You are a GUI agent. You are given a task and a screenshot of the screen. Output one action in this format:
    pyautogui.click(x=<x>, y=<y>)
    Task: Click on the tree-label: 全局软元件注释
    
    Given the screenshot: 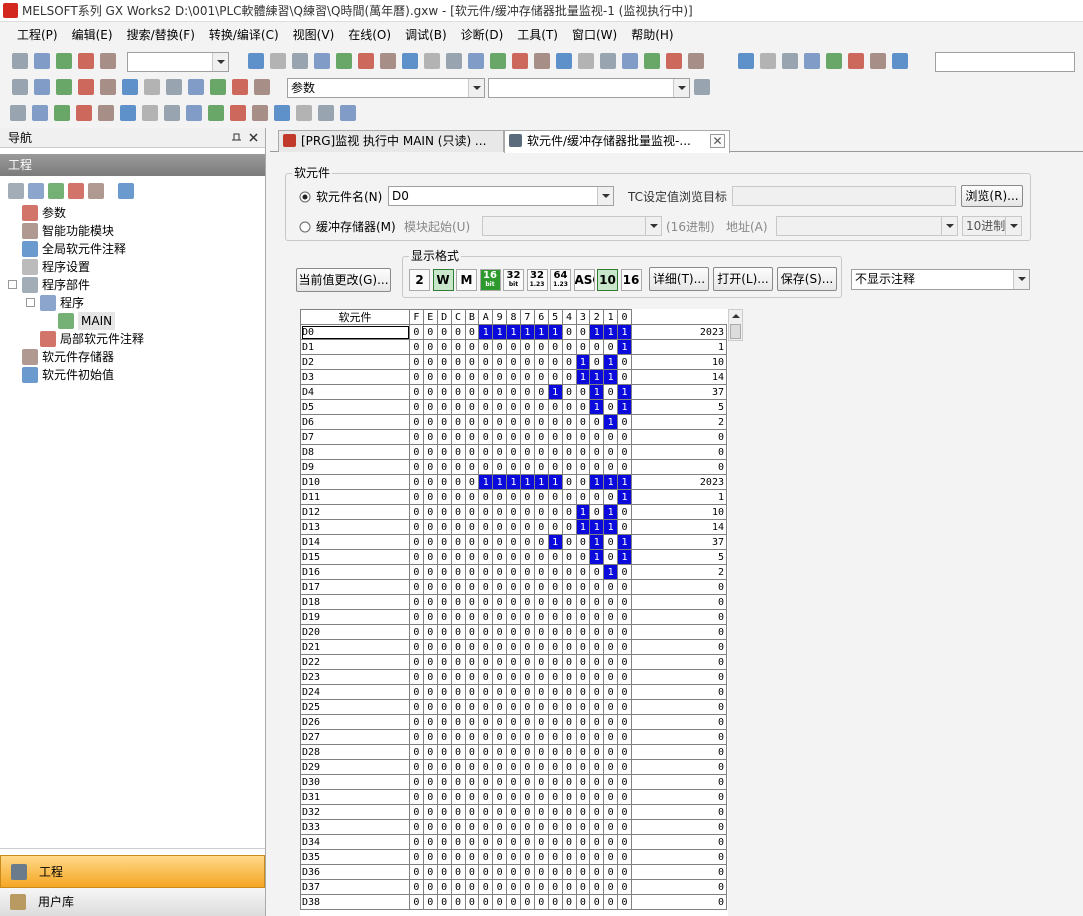 What is the action you would take?
    pyautogui.click(x=84, y=249)
    